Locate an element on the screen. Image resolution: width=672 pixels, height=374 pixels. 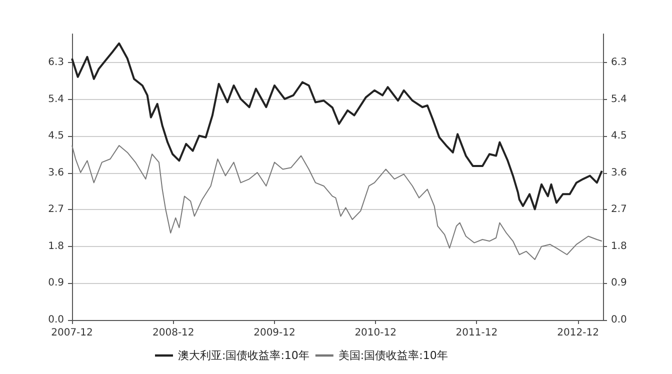
y-tick-label: 0.0 is located at coordinates (56, 320).